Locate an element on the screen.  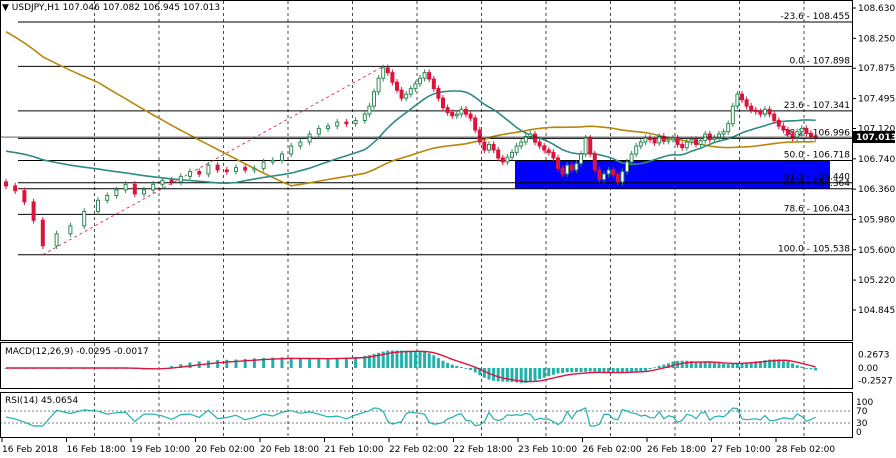
macd-tick-label: 0.2673 is located at coordinates (874, 356).